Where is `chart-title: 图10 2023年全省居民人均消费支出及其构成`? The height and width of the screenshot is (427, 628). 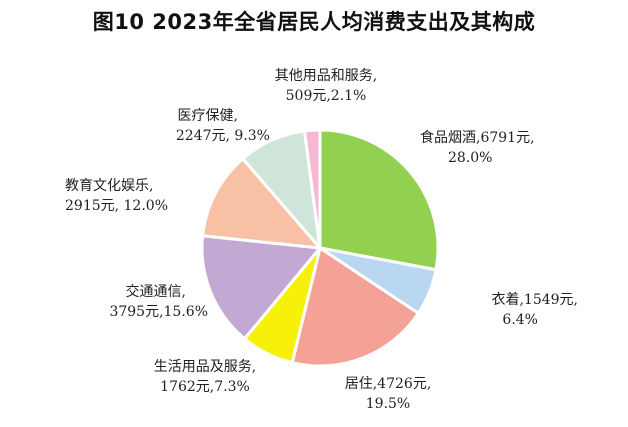
chart-title: 图10 2023年全省居民人均消费支出及其构成 is located at coordinates (314, 22).